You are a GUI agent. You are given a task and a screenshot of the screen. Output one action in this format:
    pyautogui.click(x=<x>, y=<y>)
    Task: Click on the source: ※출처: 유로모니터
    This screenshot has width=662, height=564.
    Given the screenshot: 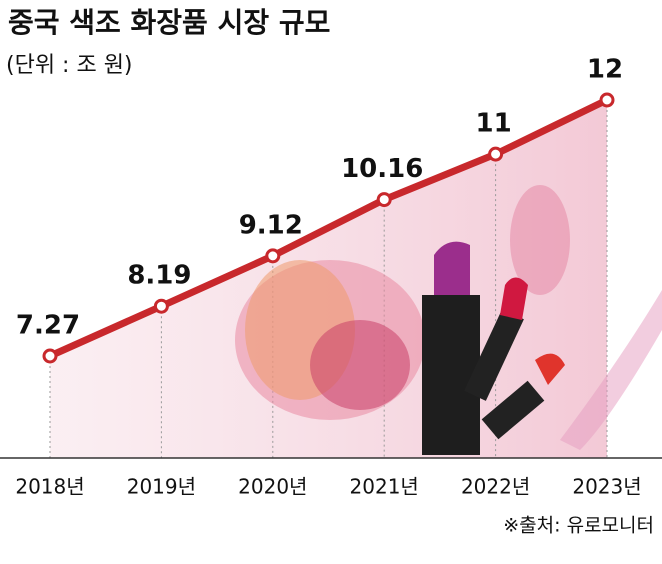 What is the action you would take?
    pyautogui.click(x=578, y=526)
    